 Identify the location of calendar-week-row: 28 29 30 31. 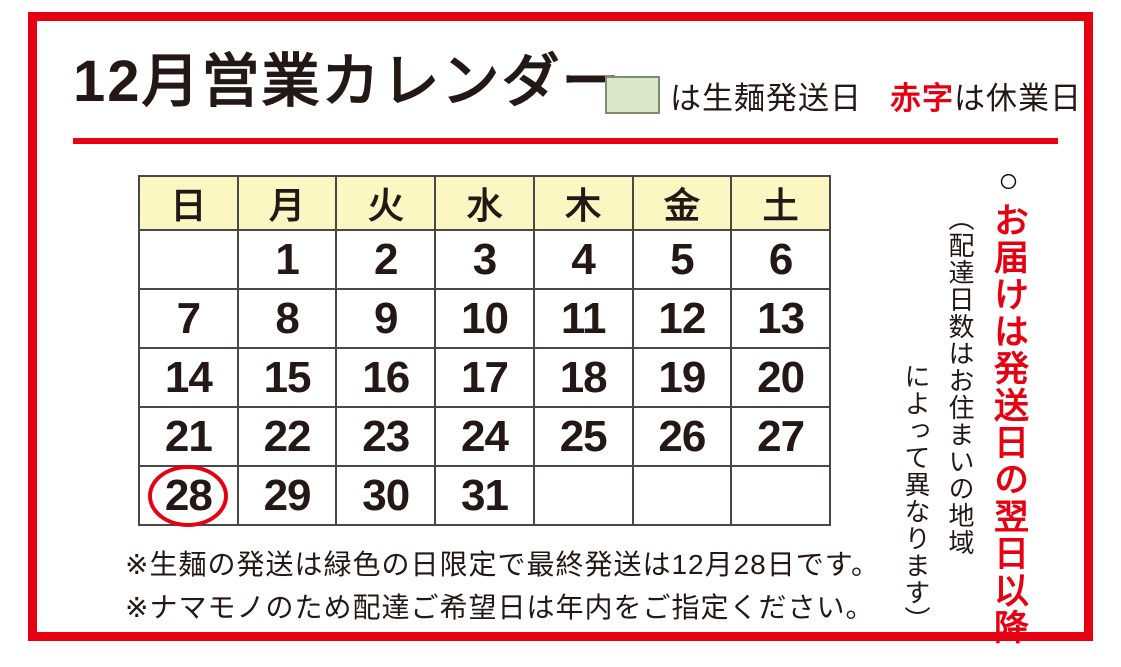
(484, 495).